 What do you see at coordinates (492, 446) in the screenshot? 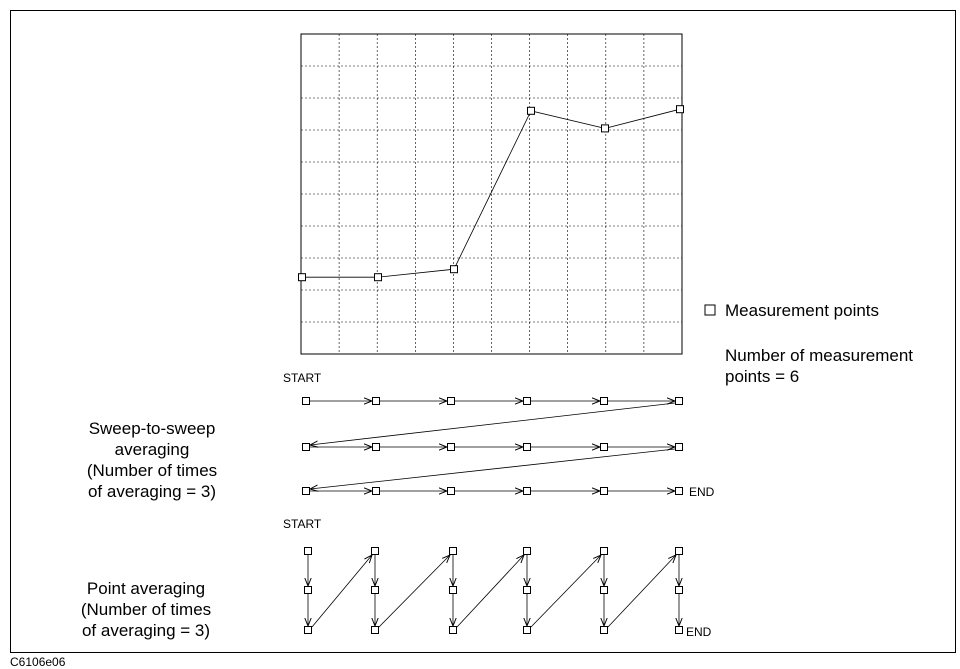
I see `sweep-flow` at bounding box center [492, 446].